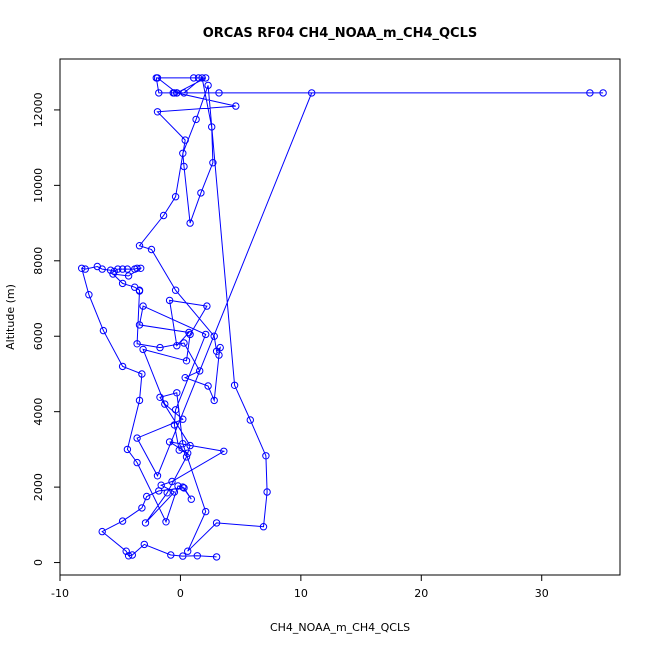  I want to click on y-tick-label: 10000, so click(38, 185).